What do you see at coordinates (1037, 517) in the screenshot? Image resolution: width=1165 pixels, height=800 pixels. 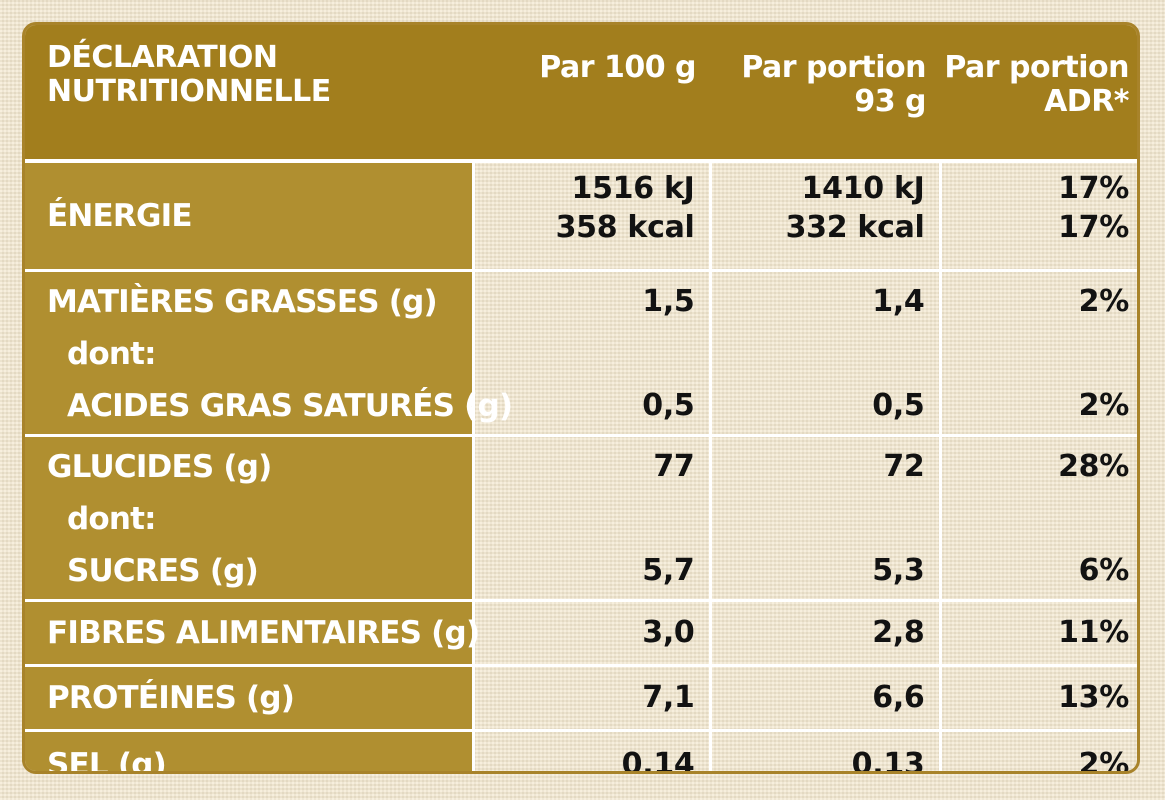 I see `carbs-adr: 28% 6%` at bounding box center [1037, 517].